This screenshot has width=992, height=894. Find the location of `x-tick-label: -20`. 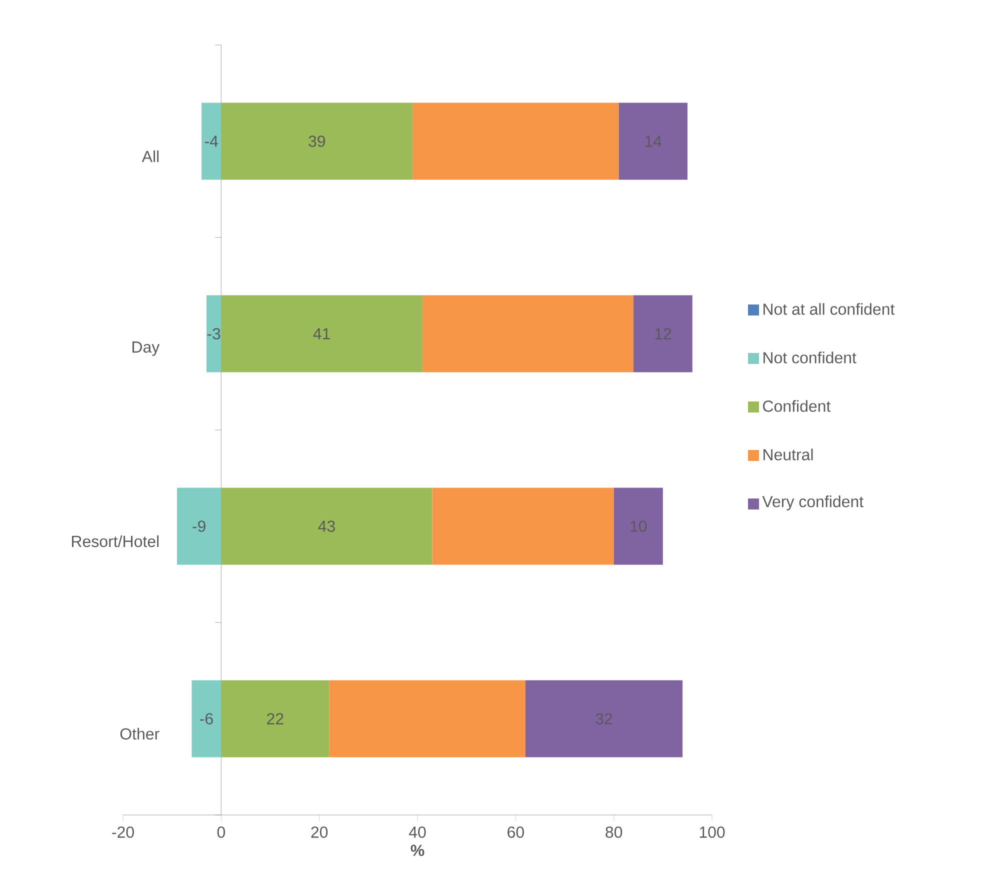

x-tick-label: -20 is located at coordinates (123, 832).